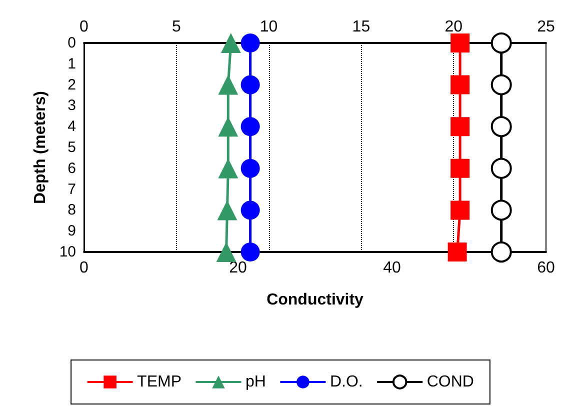  I want to click on legend-label: D.O., so click(346, 382).